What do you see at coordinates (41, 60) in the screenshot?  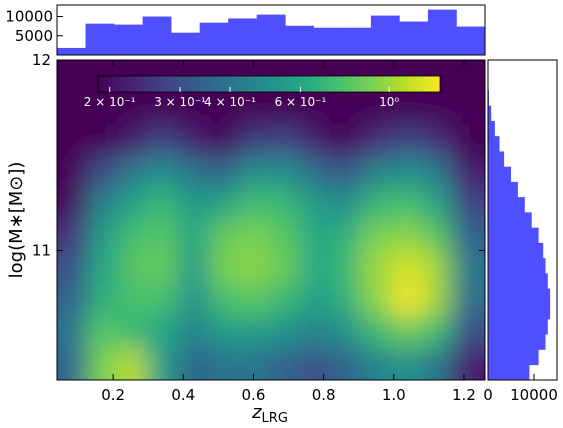 I see `y-tick-label: 12` at bounding box center [41, 60].